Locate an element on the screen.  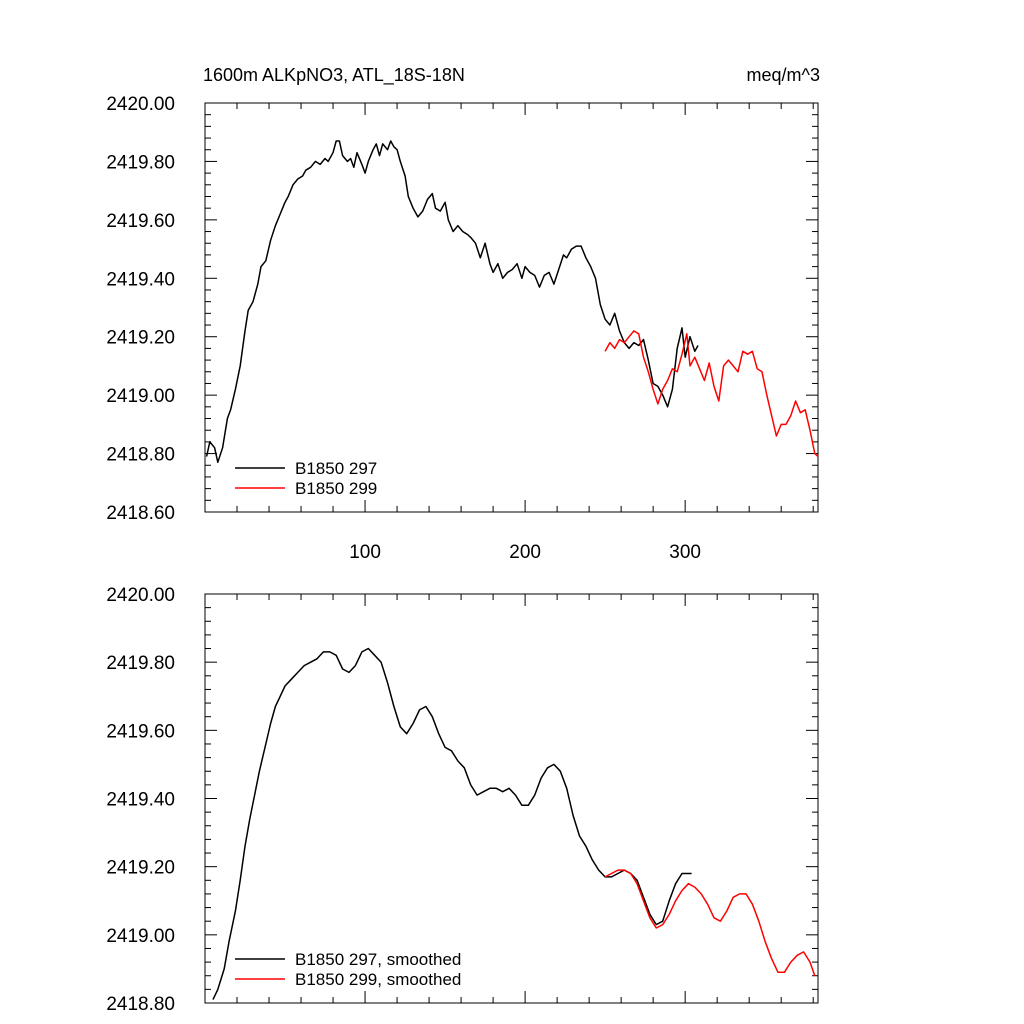
chart-title: 1600m ALKpNO3, ATL_18S-18N is located at coordinates (334, 75).